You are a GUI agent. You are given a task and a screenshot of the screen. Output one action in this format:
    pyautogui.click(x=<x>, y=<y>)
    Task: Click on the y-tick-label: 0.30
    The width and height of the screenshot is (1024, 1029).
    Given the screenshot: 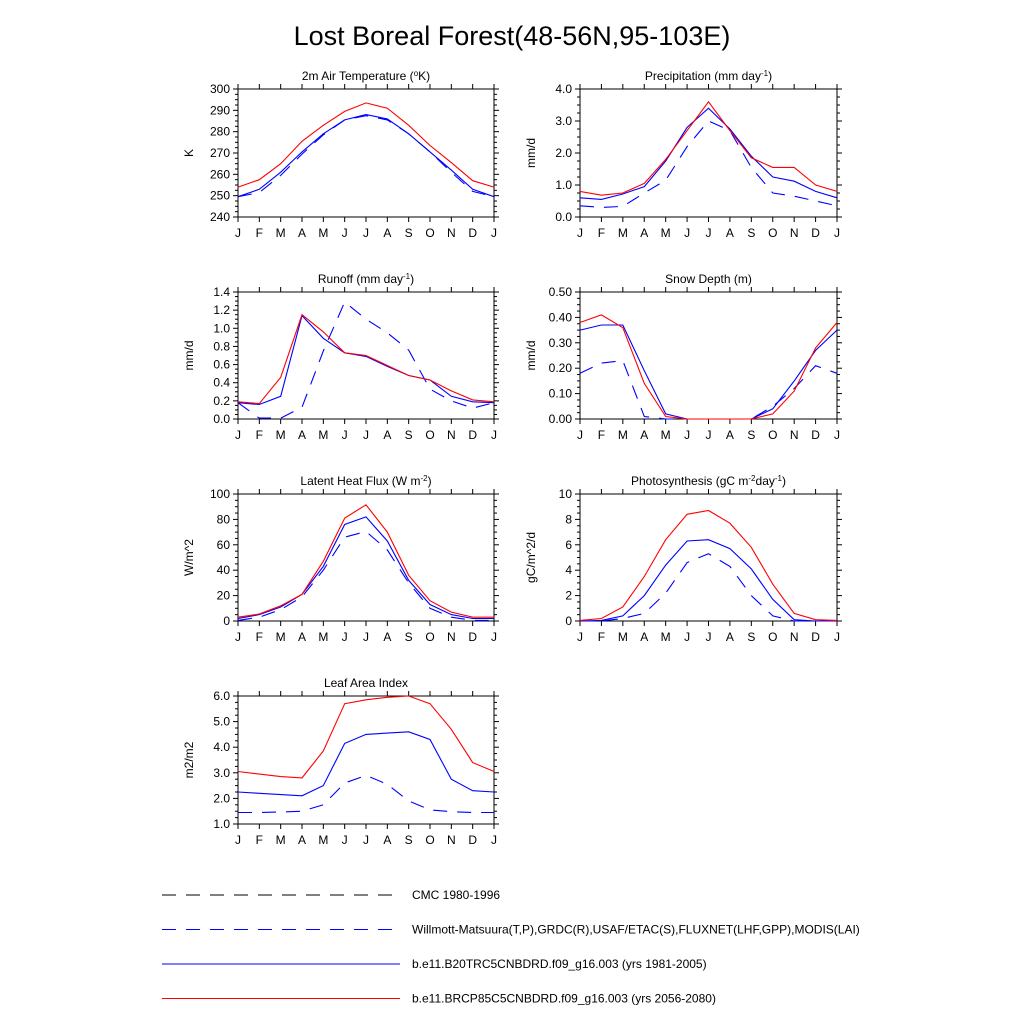 What is the action you would take?
    pyautogui.click(x=561, y=343)
    